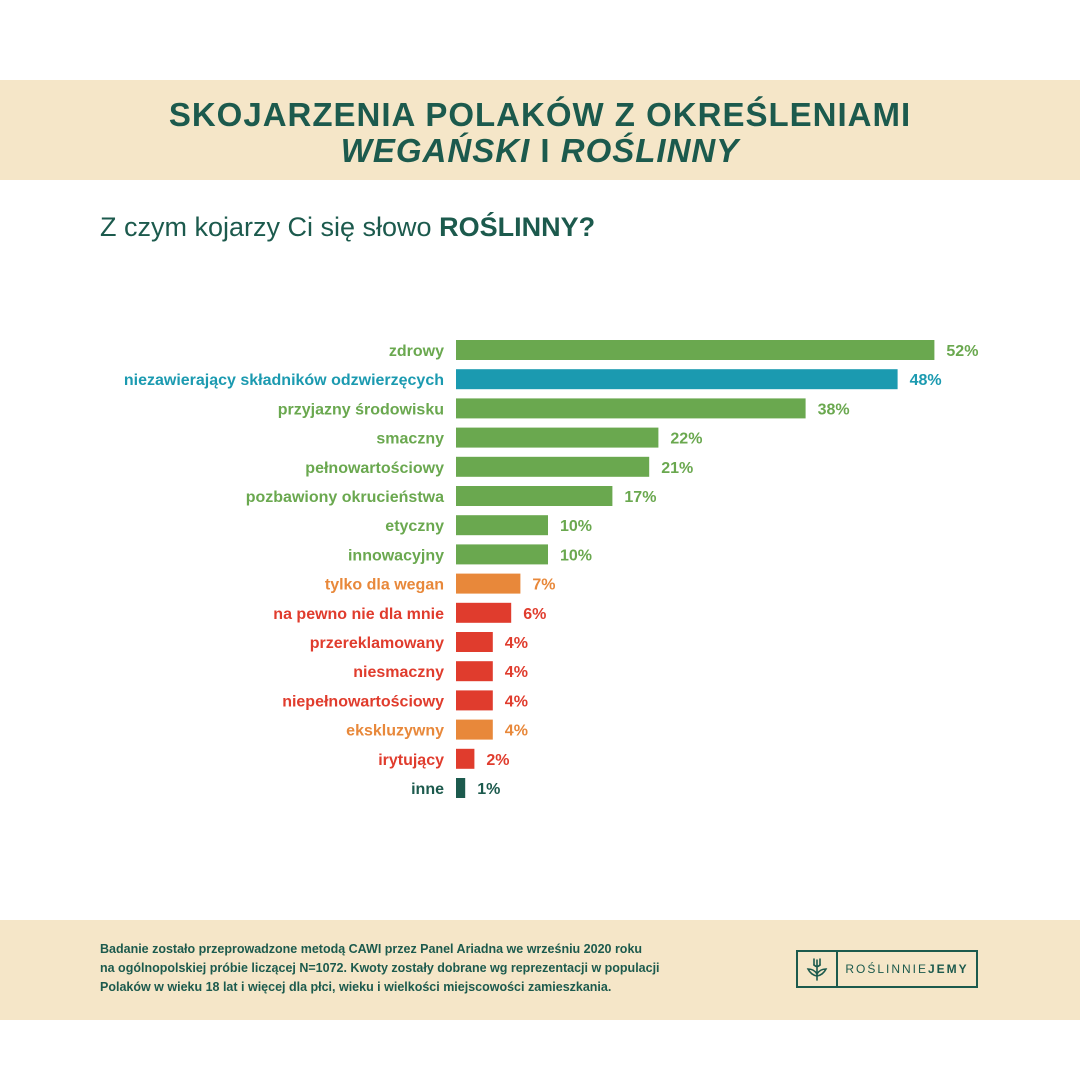 This screenshot has width=1080, height=1080. What do you see at coordinates (686, 439) in the screenshot?
I see `value-label: 22%` at bounding box center [686, 439].